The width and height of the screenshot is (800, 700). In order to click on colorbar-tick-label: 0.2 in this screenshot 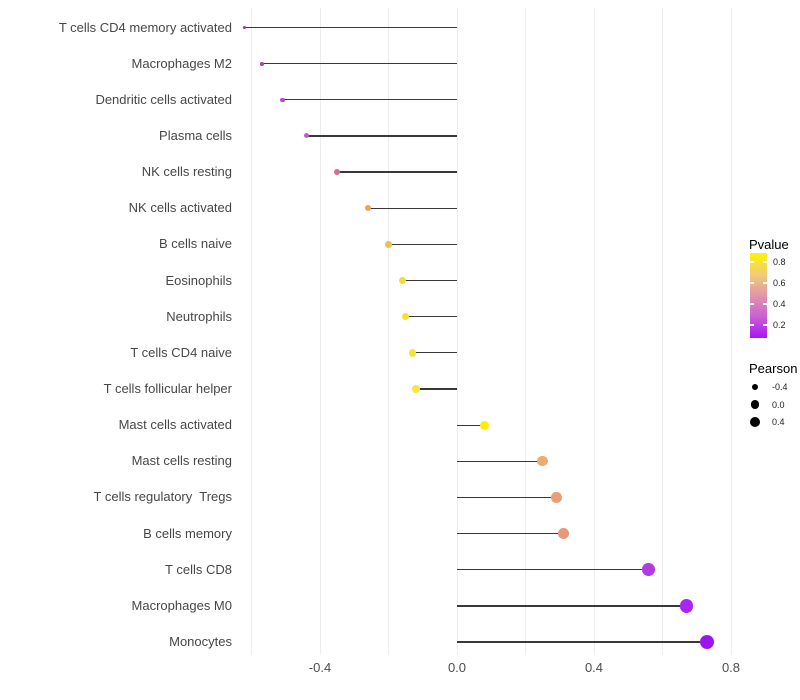, I will do `click(779, 325)`.